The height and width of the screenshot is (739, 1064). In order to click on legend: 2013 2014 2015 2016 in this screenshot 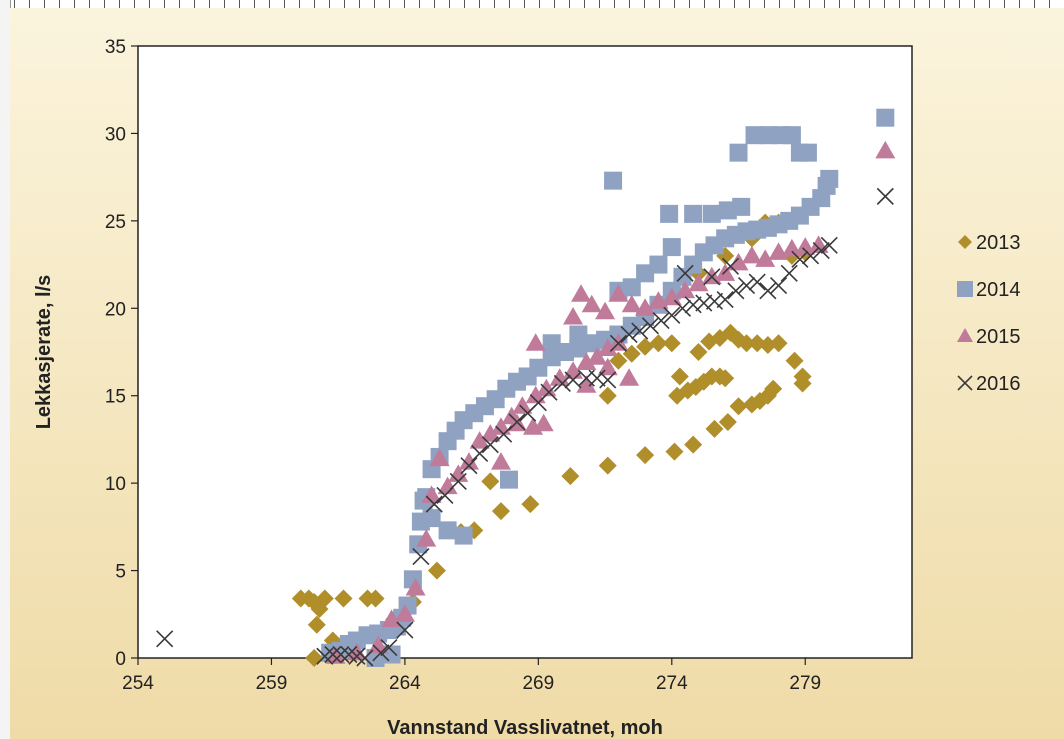, I will do `click(989, 313)`.